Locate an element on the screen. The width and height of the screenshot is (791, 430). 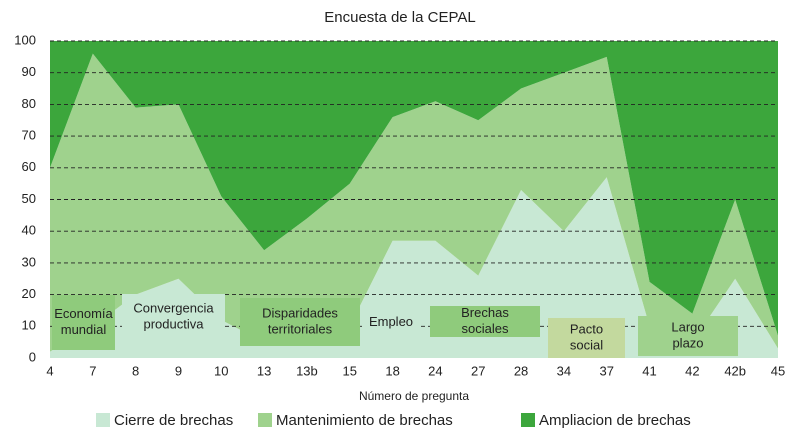
x-tick-label: 13 is located at coordinates (264, 370).